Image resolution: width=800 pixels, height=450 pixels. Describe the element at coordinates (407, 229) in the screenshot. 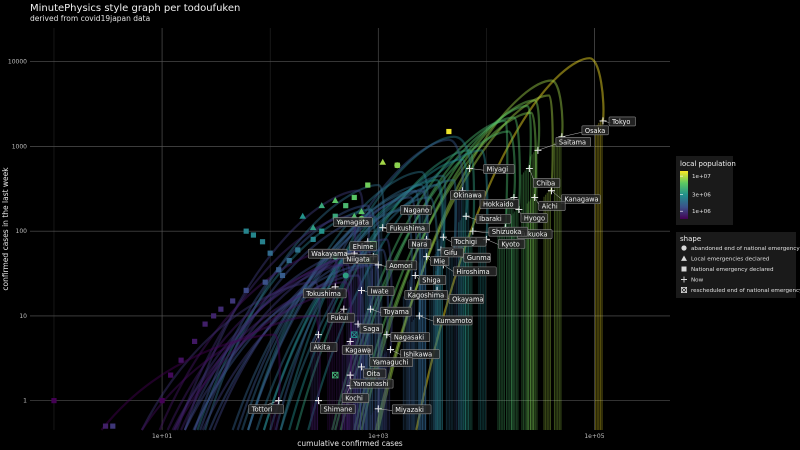

I see `prefecture-label-text: Fukushima` at that location.